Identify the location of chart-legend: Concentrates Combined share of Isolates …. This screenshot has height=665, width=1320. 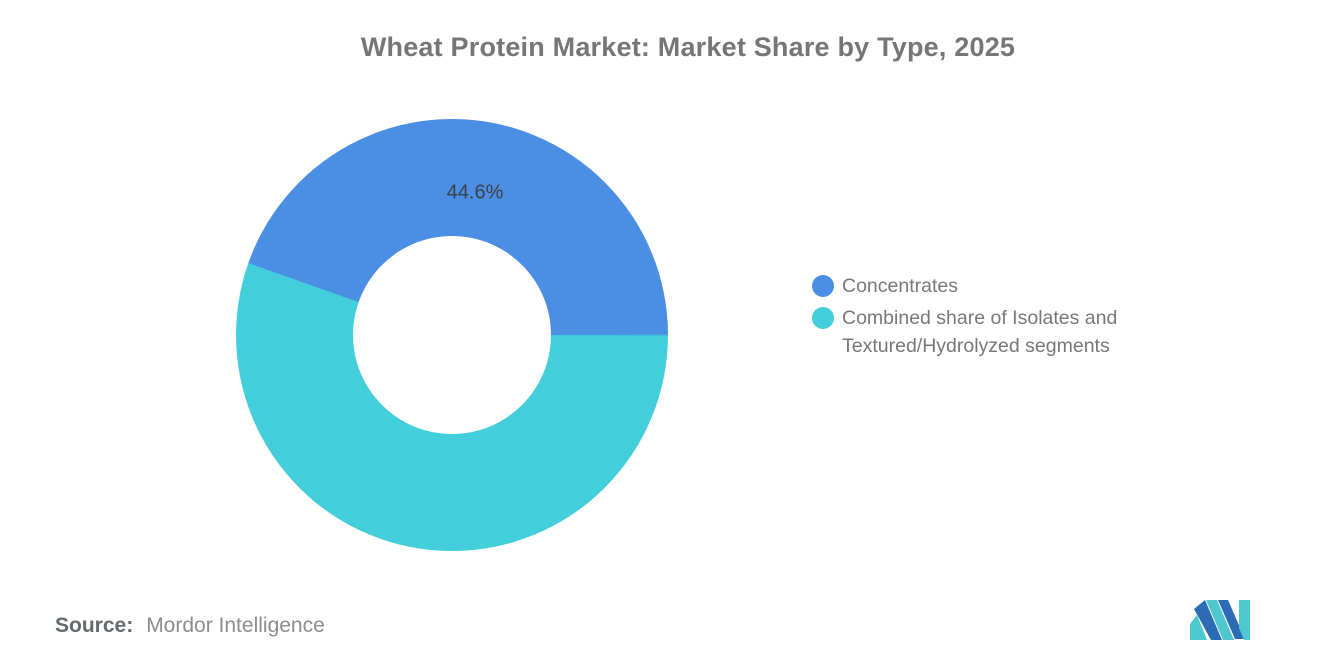
(986, 318).